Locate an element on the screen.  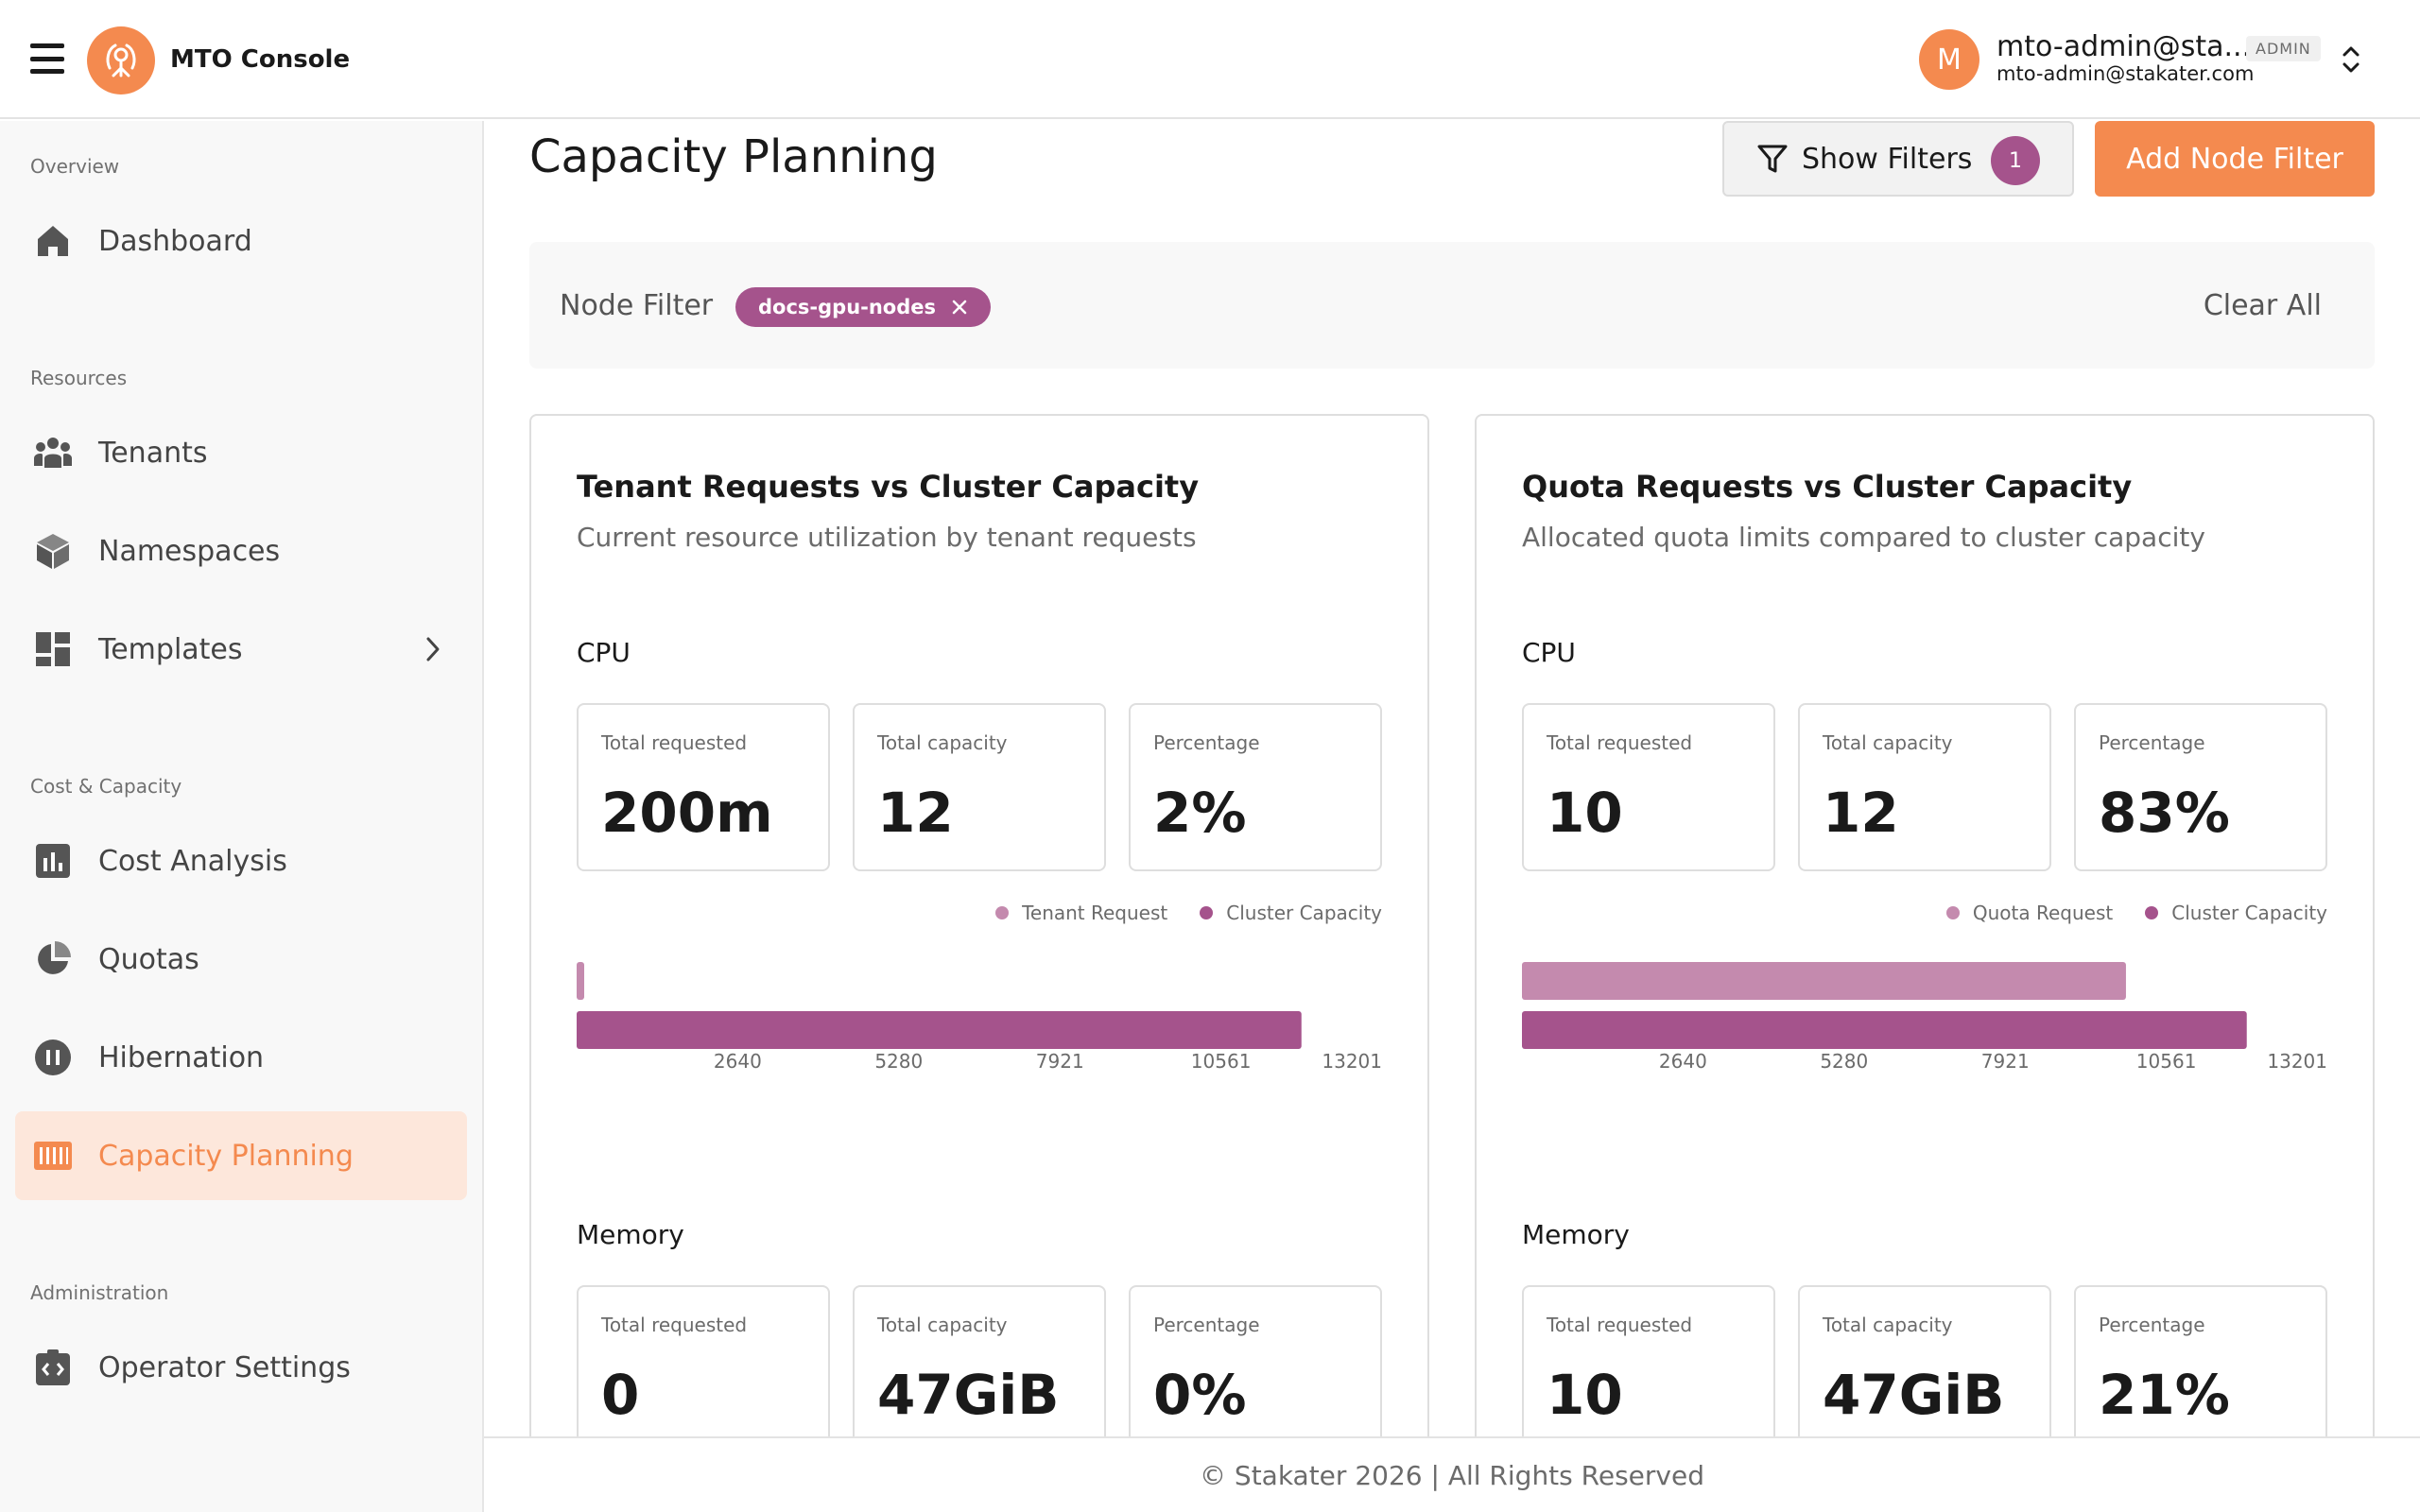
filter-icon is located at coordinates (1772, 159).